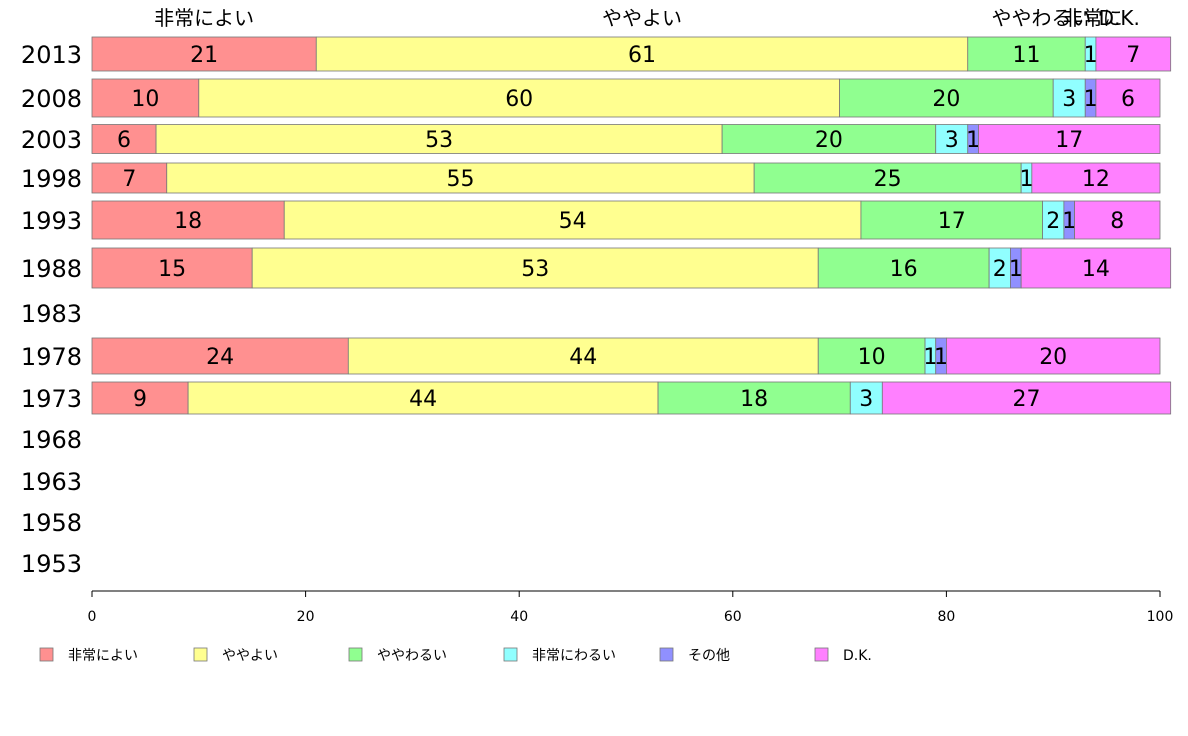 The height and width of the screenshot is (736, 1188). Describe the element at coordinates (124, 140) in the screenshot. I see `value-label-2003-1: 6` at that location.